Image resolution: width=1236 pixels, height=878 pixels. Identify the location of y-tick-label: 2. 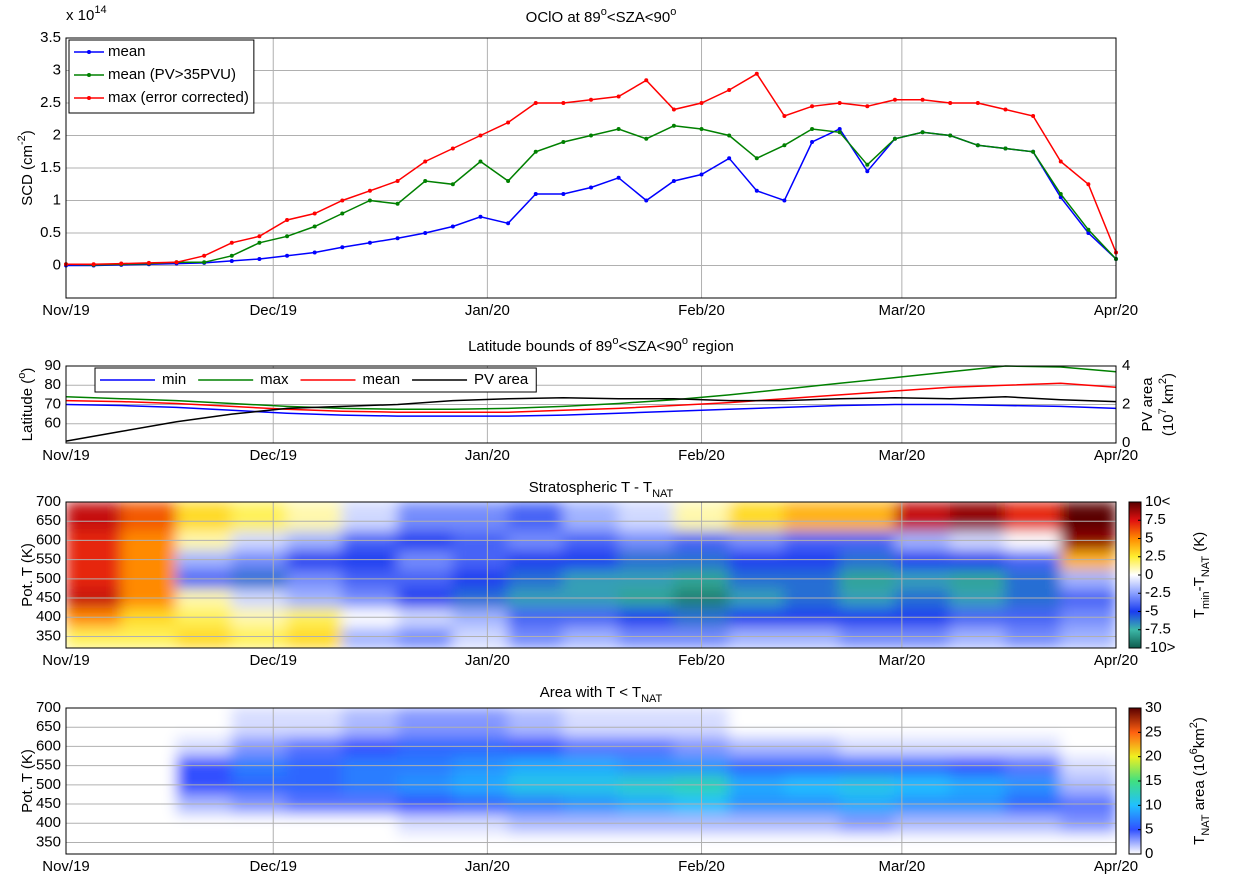
(57, 134).